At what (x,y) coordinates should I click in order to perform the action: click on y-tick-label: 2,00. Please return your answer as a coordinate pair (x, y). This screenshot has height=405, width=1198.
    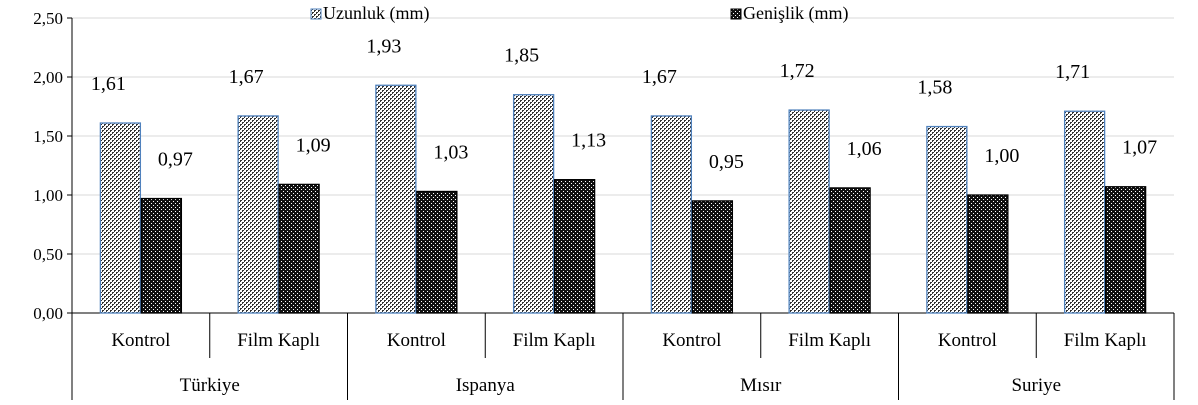
    Looking at the image, I should click on (48, 77).